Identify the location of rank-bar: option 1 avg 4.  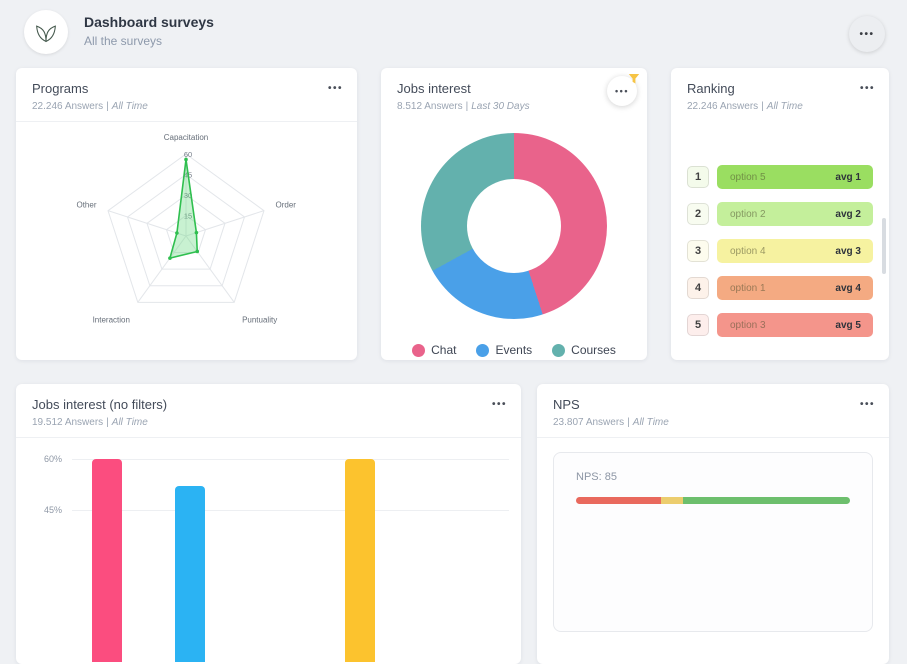
(795, 288).